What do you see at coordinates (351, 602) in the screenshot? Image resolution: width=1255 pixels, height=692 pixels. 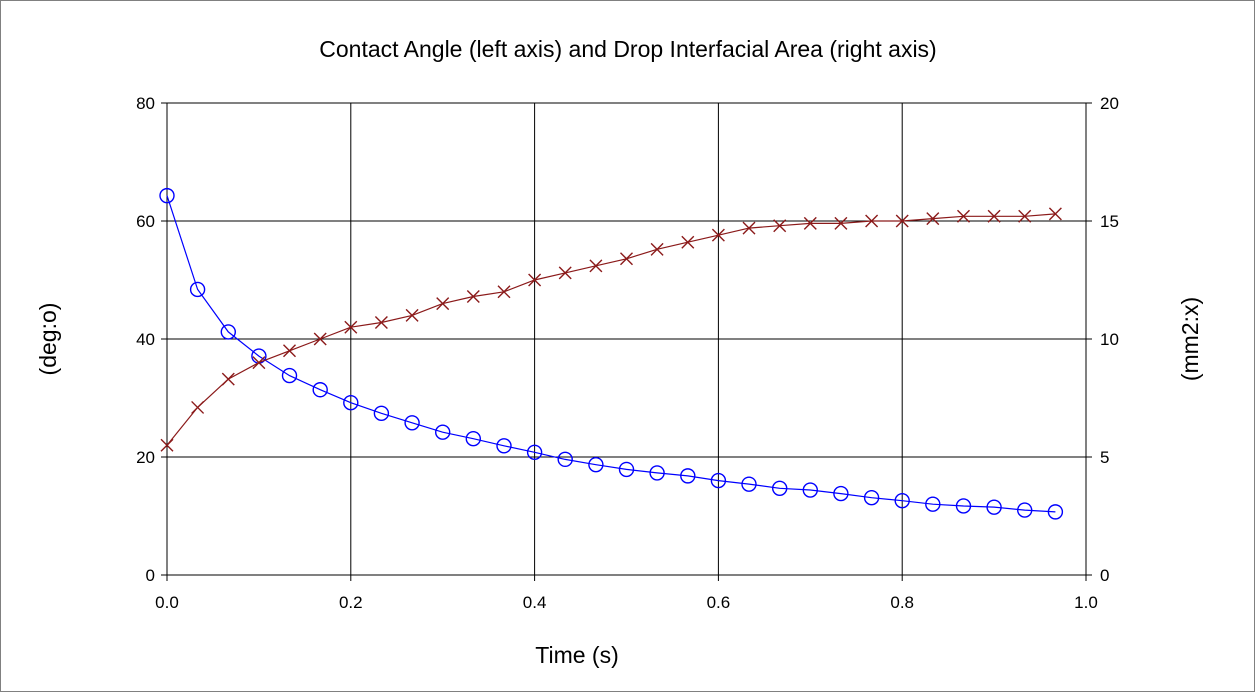 I see `x-tick-label: 0.2` at bounding box center [351, 602].